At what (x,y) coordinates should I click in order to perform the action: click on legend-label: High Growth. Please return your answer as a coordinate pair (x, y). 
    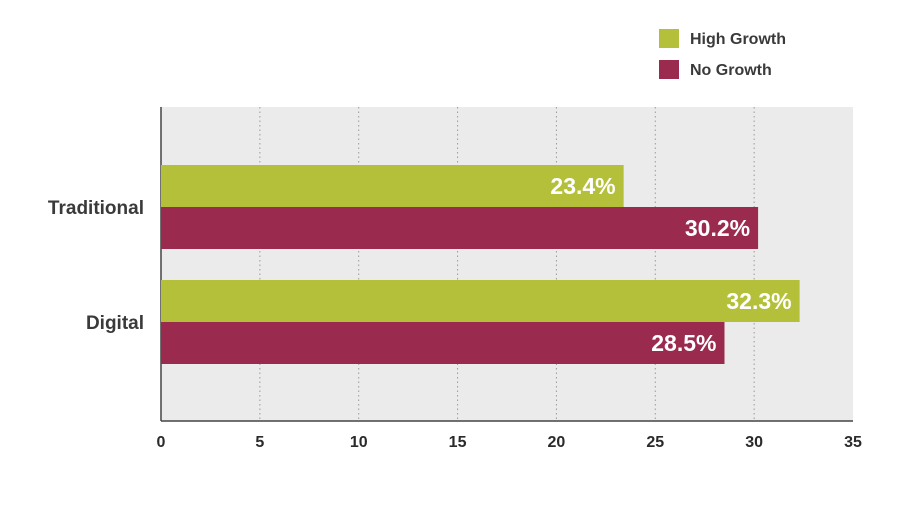
    Looking at the image, I should click on (738, 39).